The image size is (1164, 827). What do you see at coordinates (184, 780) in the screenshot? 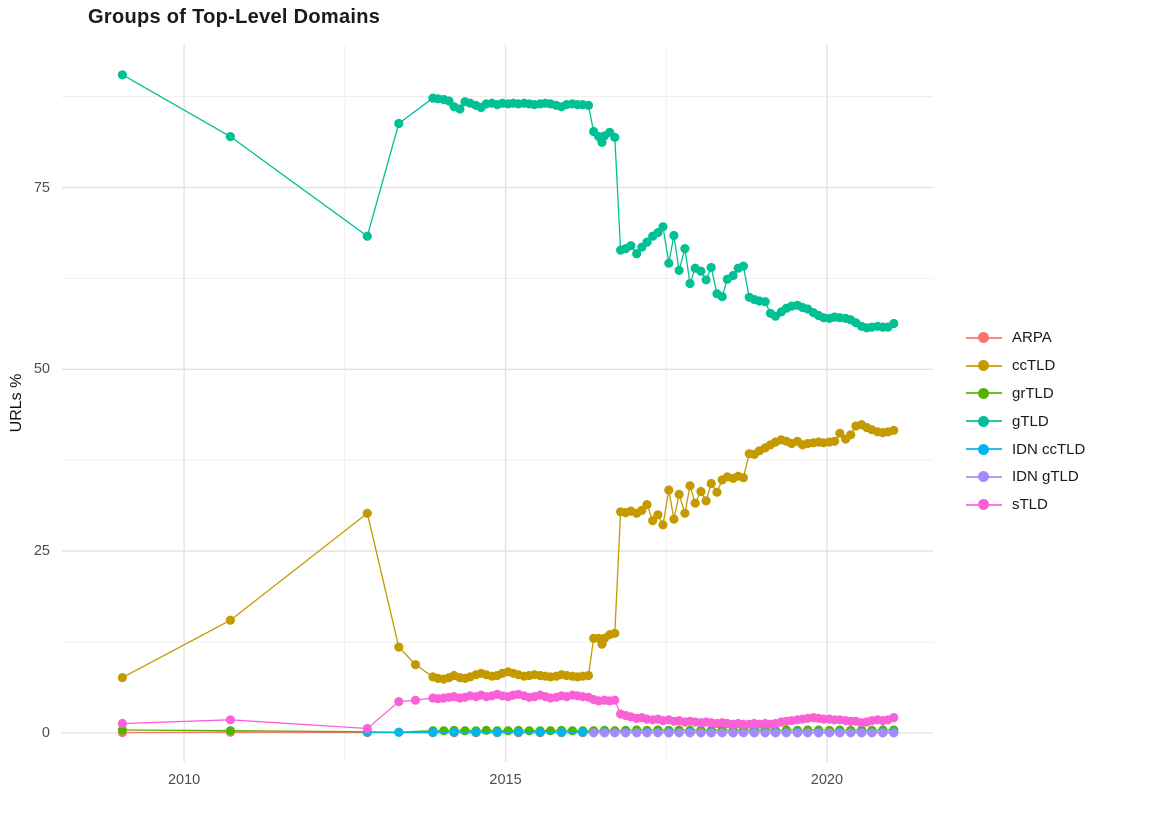
I see `x-tick-label: 2010` at bounding box center [184, 780].